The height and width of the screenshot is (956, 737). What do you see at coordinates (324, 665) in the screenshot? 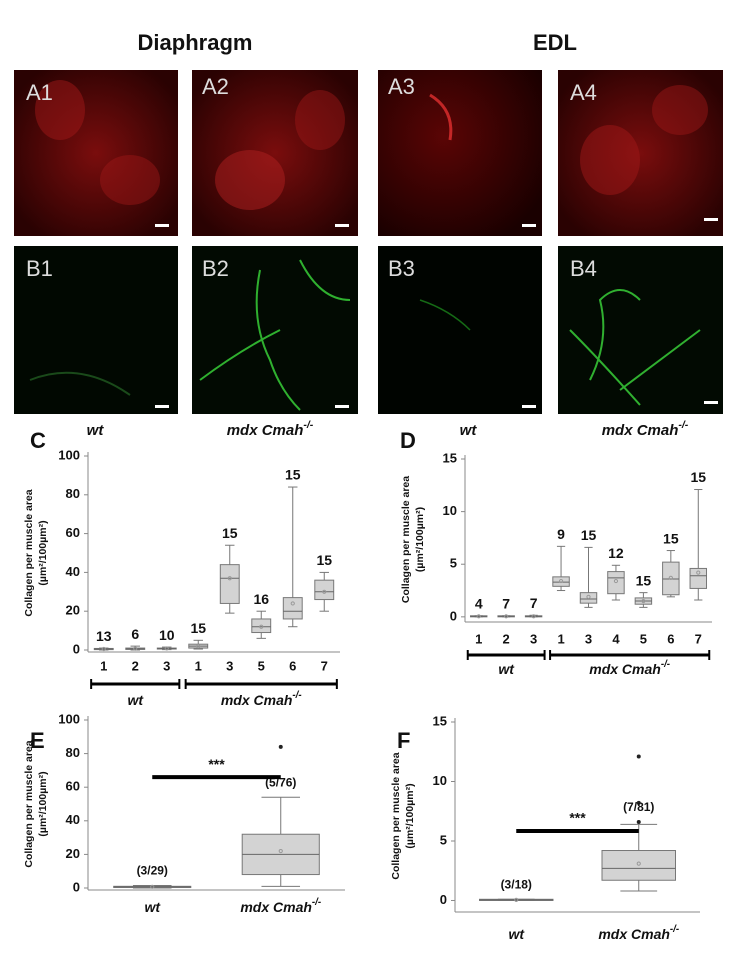
I see `x-tick-label: 7` at bounding box center [324, 665].